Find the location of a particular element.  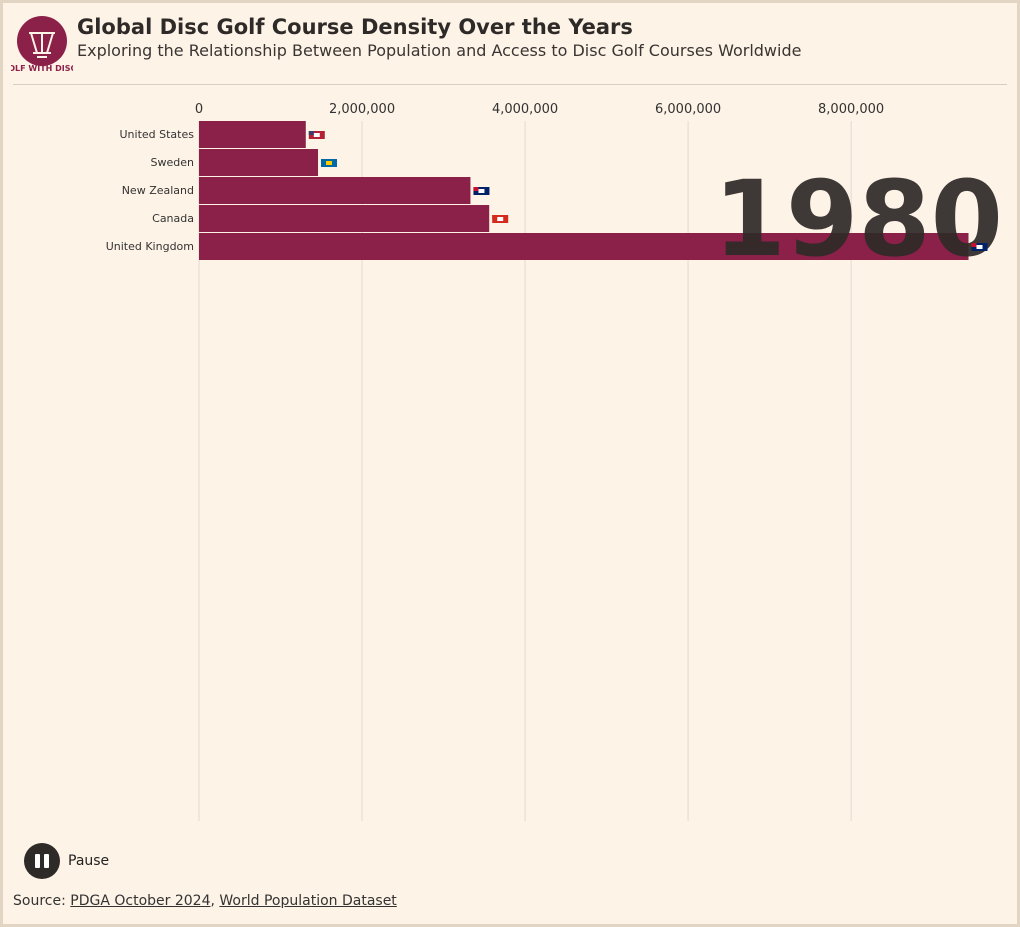

category-label: New Zealand is located at coordinates (158, 190).